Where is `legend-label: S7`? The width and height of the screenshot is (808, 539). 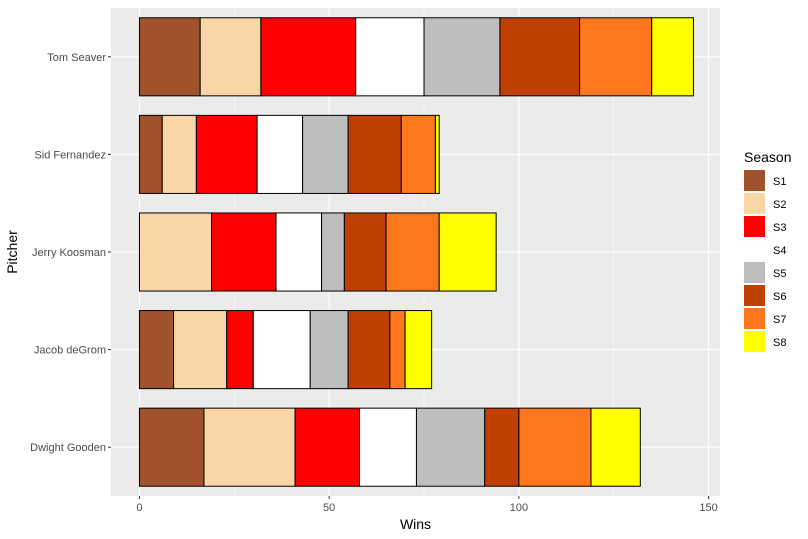 legend-label: S7 is located at coordinates (779, 320).